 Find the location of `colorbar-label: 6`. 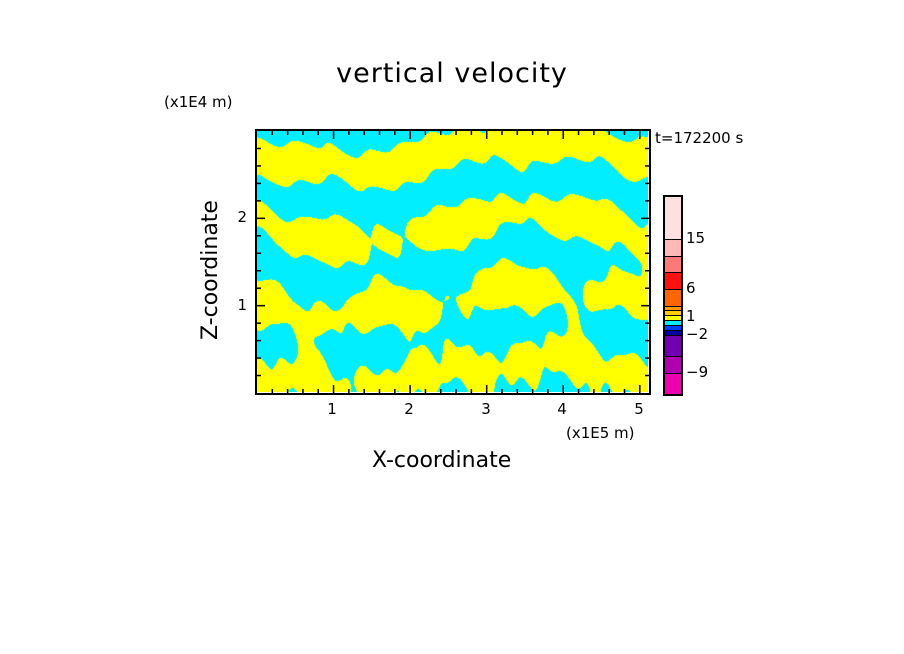

colorbar-label: 6 is located at coordinates (691, 288).